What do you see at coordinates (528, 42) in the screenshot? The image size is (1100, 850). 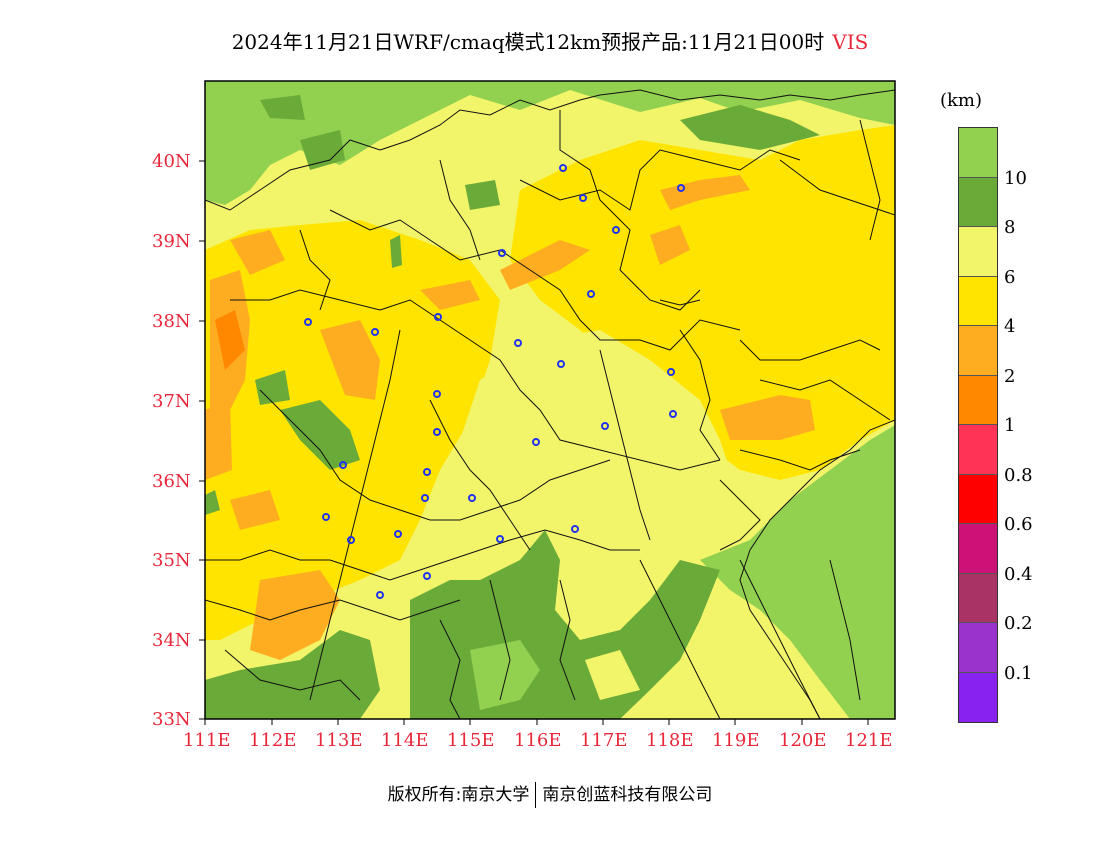 I see `title-main: 2024年11月21日WRF/cmaq模式12km预报产品:11月21日00时` at bounding box center [528, 42].